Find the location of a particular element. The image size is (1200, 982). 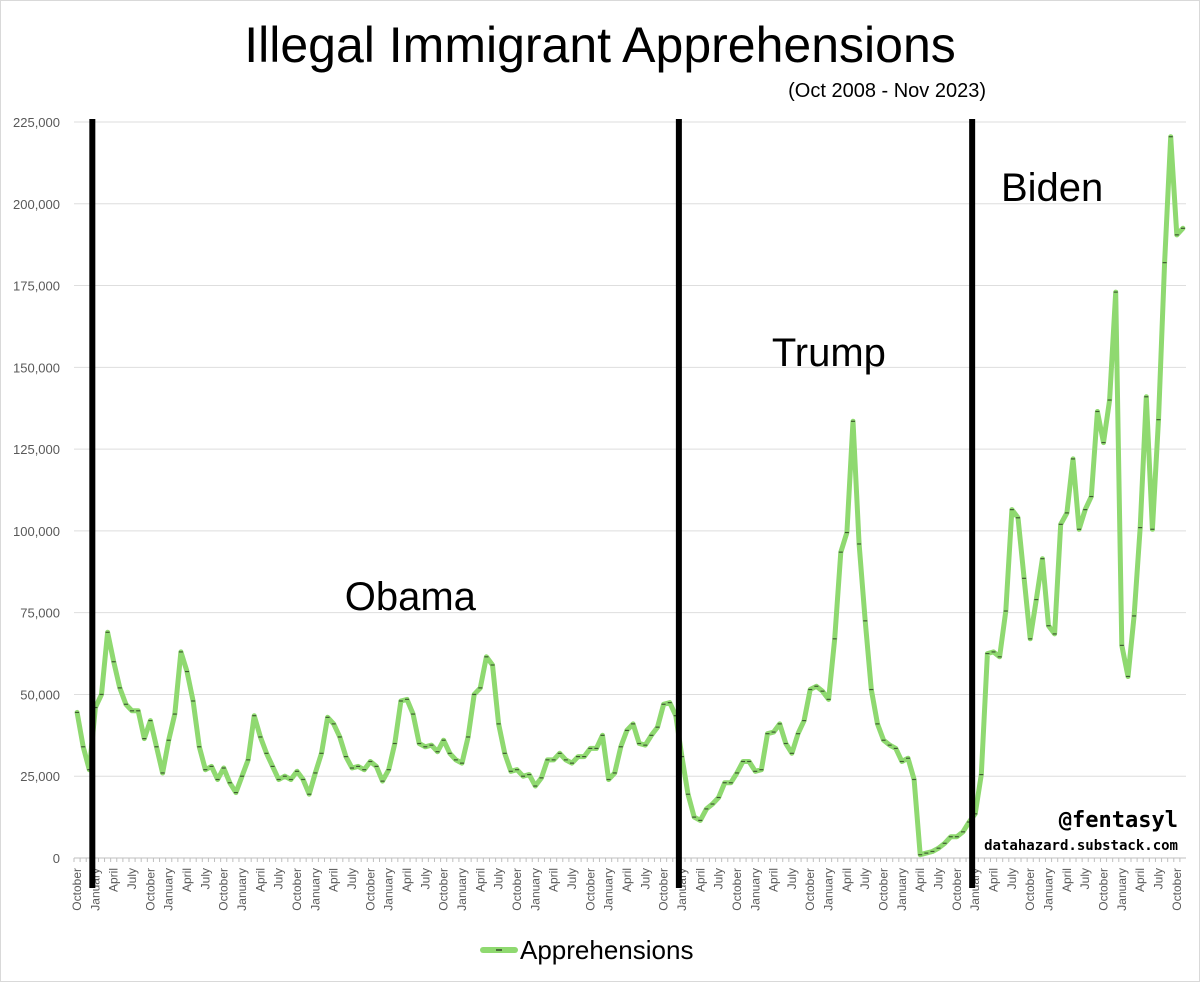

credit-site: datahazard.substack.com is located at coordinates (1081, 846).